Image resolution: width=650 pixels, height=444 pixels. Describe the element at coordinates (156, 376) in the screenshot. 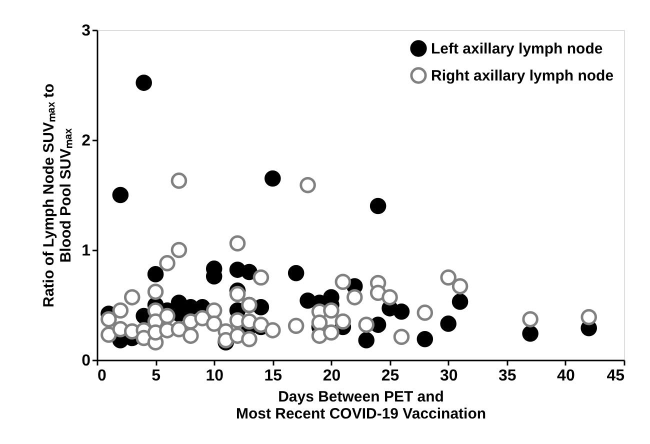

I see `x-tick-label: 5` at that location.